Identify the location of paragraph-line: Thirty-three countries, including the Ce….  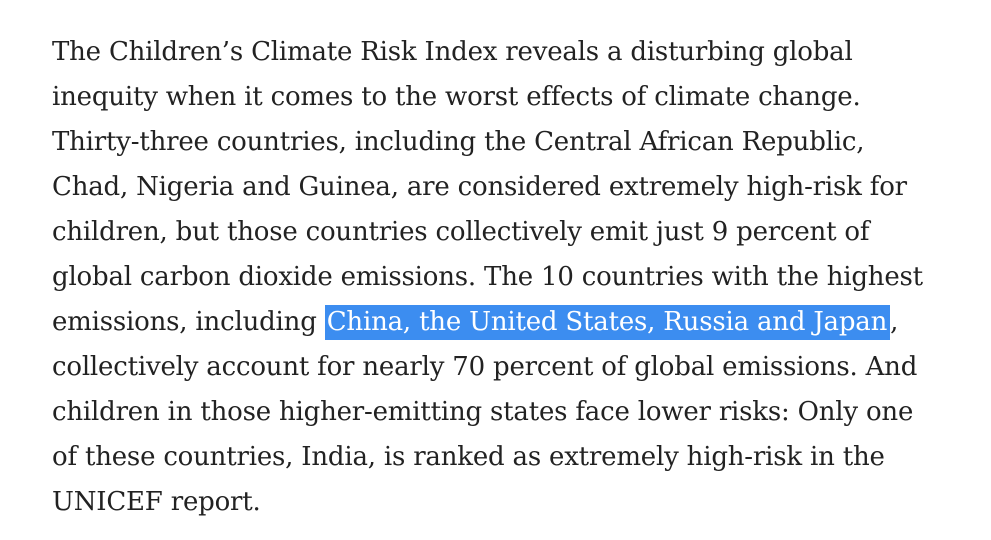
(458, 142).